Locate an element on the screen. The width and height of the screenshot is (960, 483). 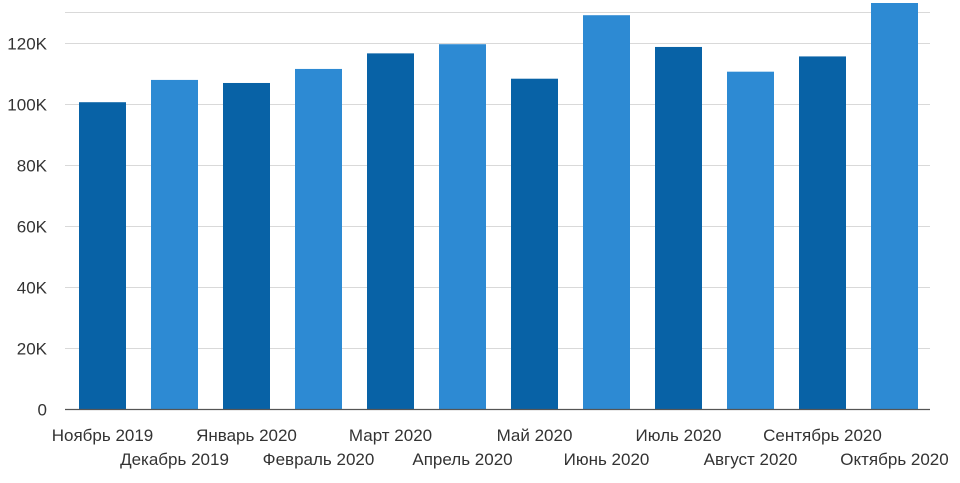
x-tick-label: Декабрь 2019 is located at coordinates (174, 459).